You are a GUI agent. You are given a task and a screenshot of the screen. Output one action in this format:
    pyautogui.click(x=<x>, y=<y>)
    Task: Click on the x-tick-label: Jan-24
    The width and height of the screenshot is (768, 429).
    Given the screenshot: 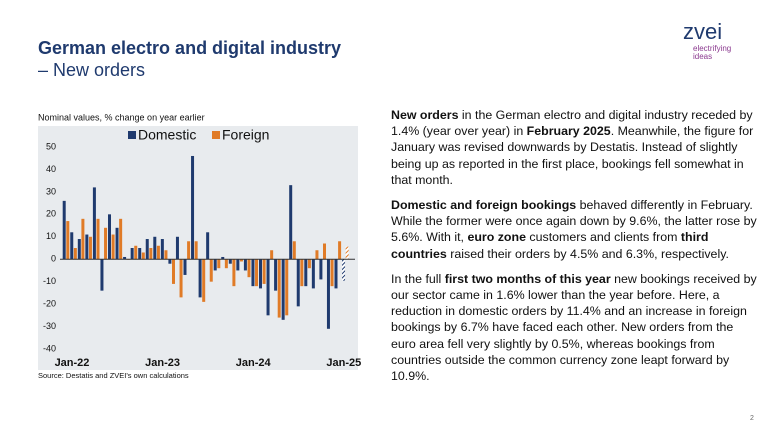 What is the action you would take?
    pyautogui.click(x=254, y=363)
    